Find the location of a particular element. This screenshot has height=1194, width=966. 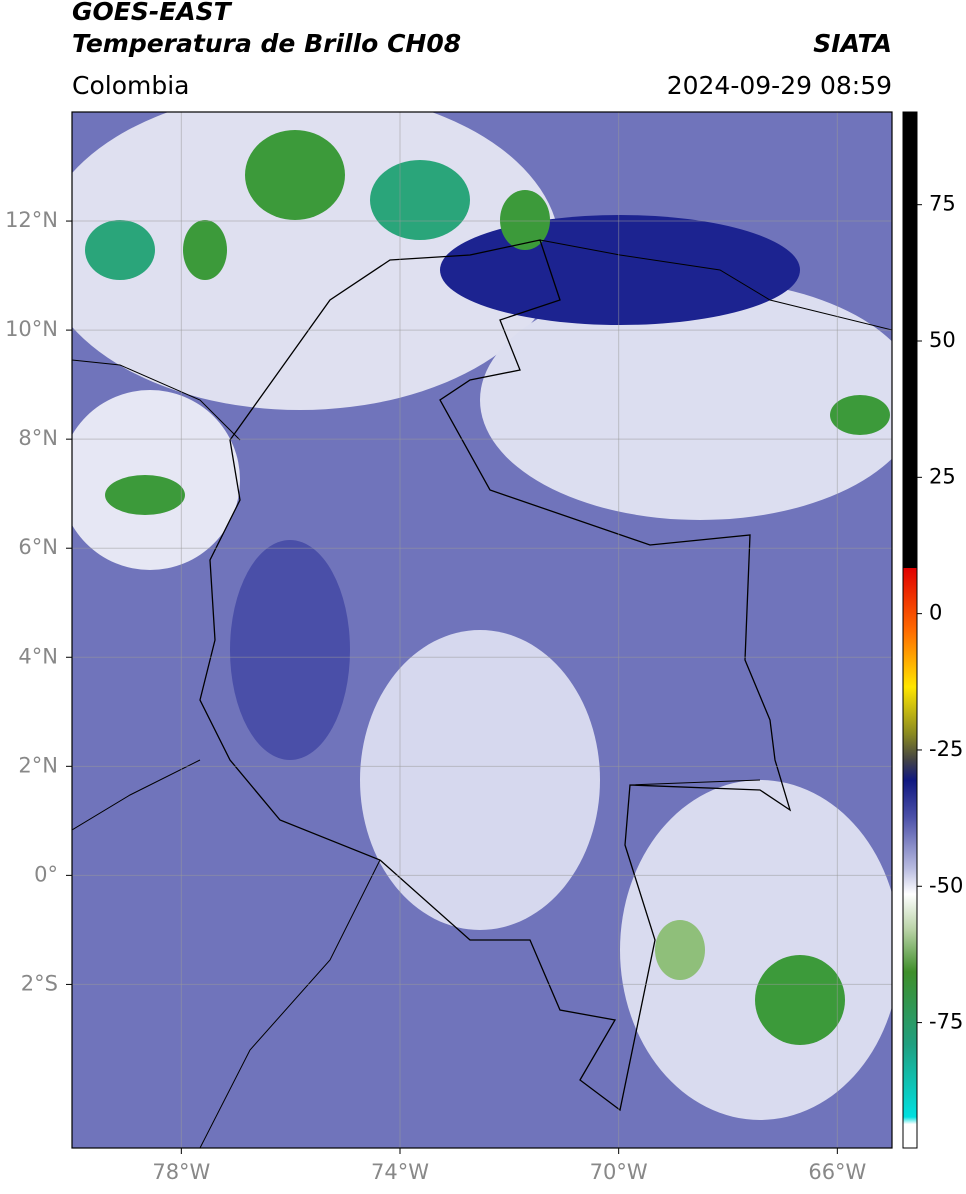

source: SIATA is located at coordinates (852, 43).